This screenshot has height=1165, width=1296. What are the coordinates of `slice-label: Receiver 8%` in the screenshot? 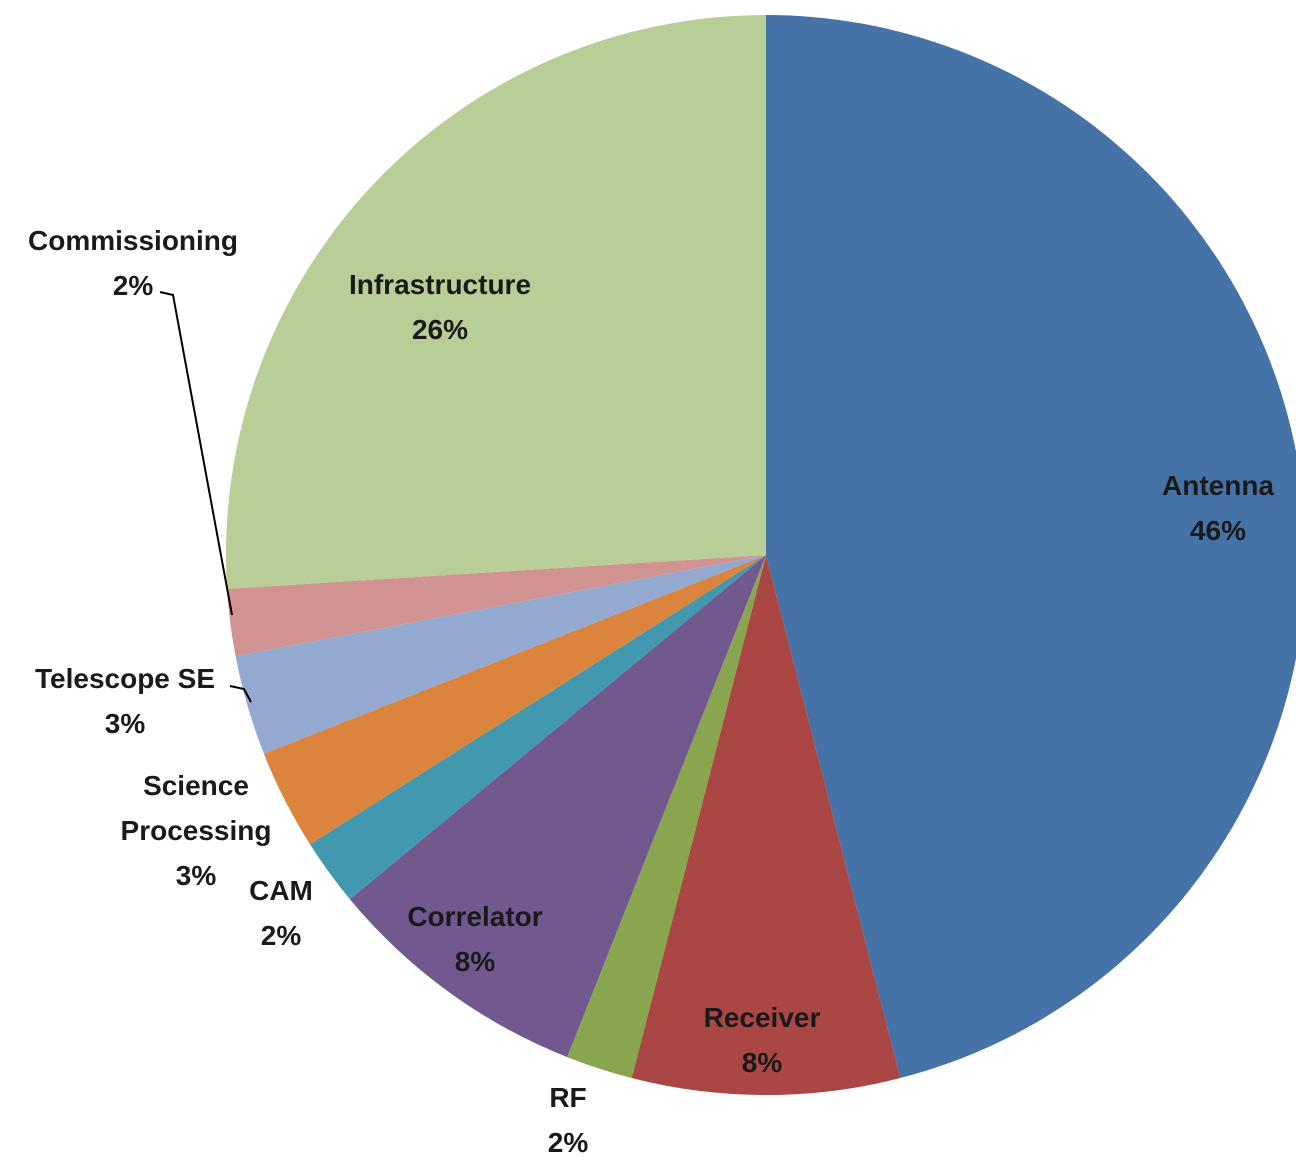 It's located at (762, 1040).